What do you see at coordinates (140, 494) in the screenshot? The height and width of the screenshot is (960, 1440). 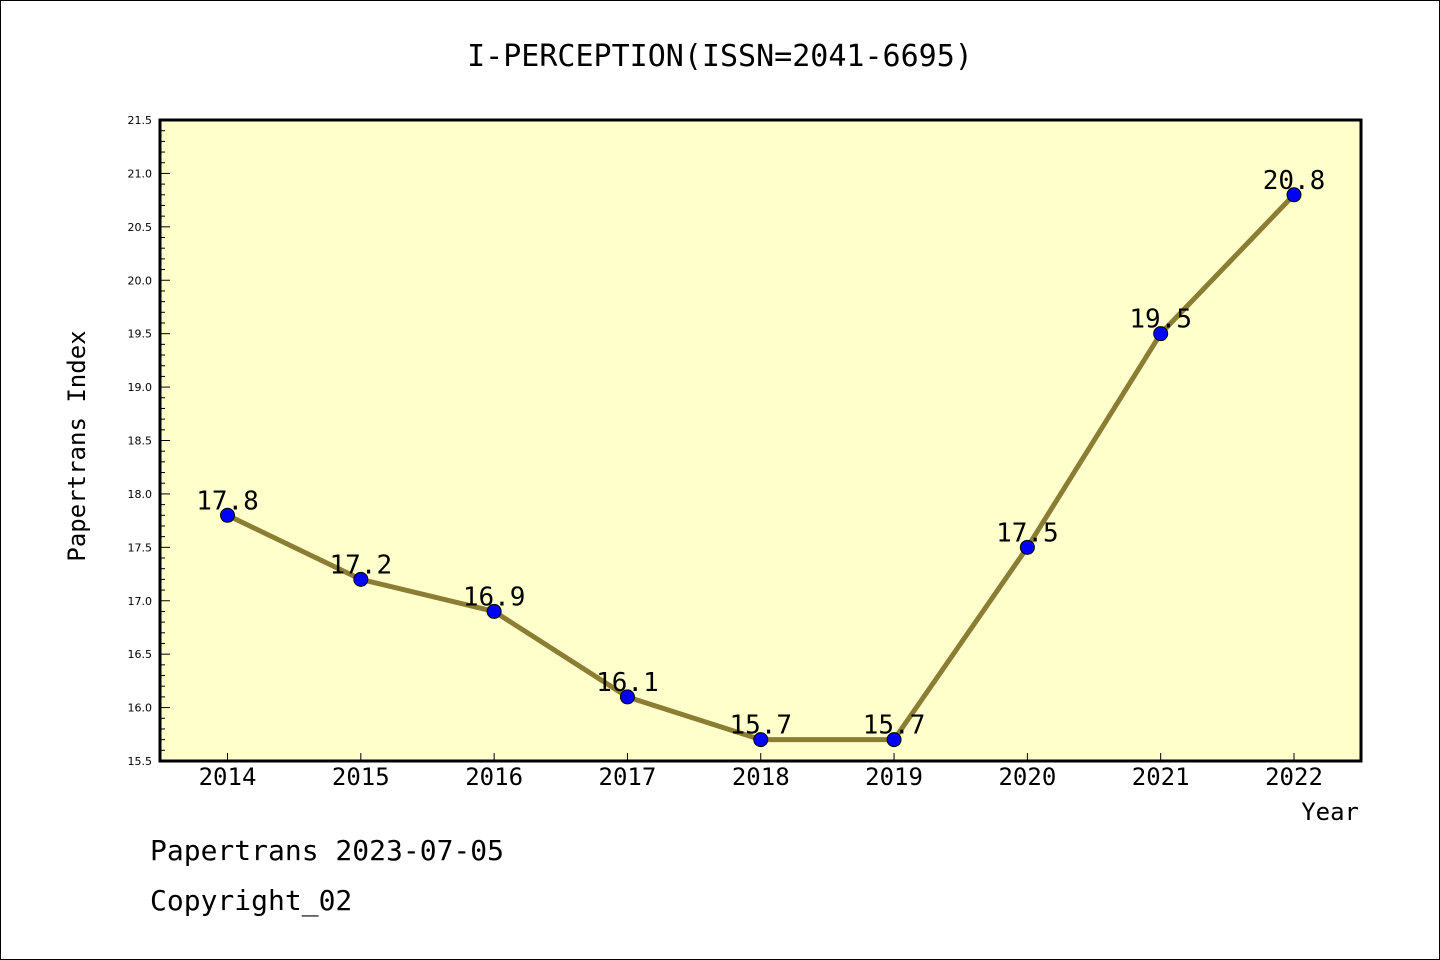 I see `y-tick-label: 18.0` at bounding box center [140, 494].